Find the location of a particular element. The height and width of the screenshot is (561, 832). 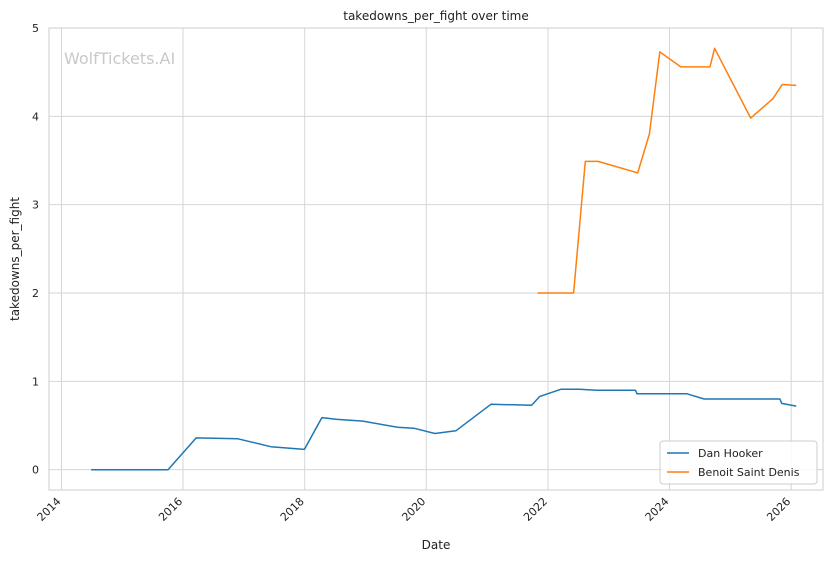

x-tick-labels: 2014 2016 2018 2020 2022 2024 2026 is located at coordinates (414, 509).